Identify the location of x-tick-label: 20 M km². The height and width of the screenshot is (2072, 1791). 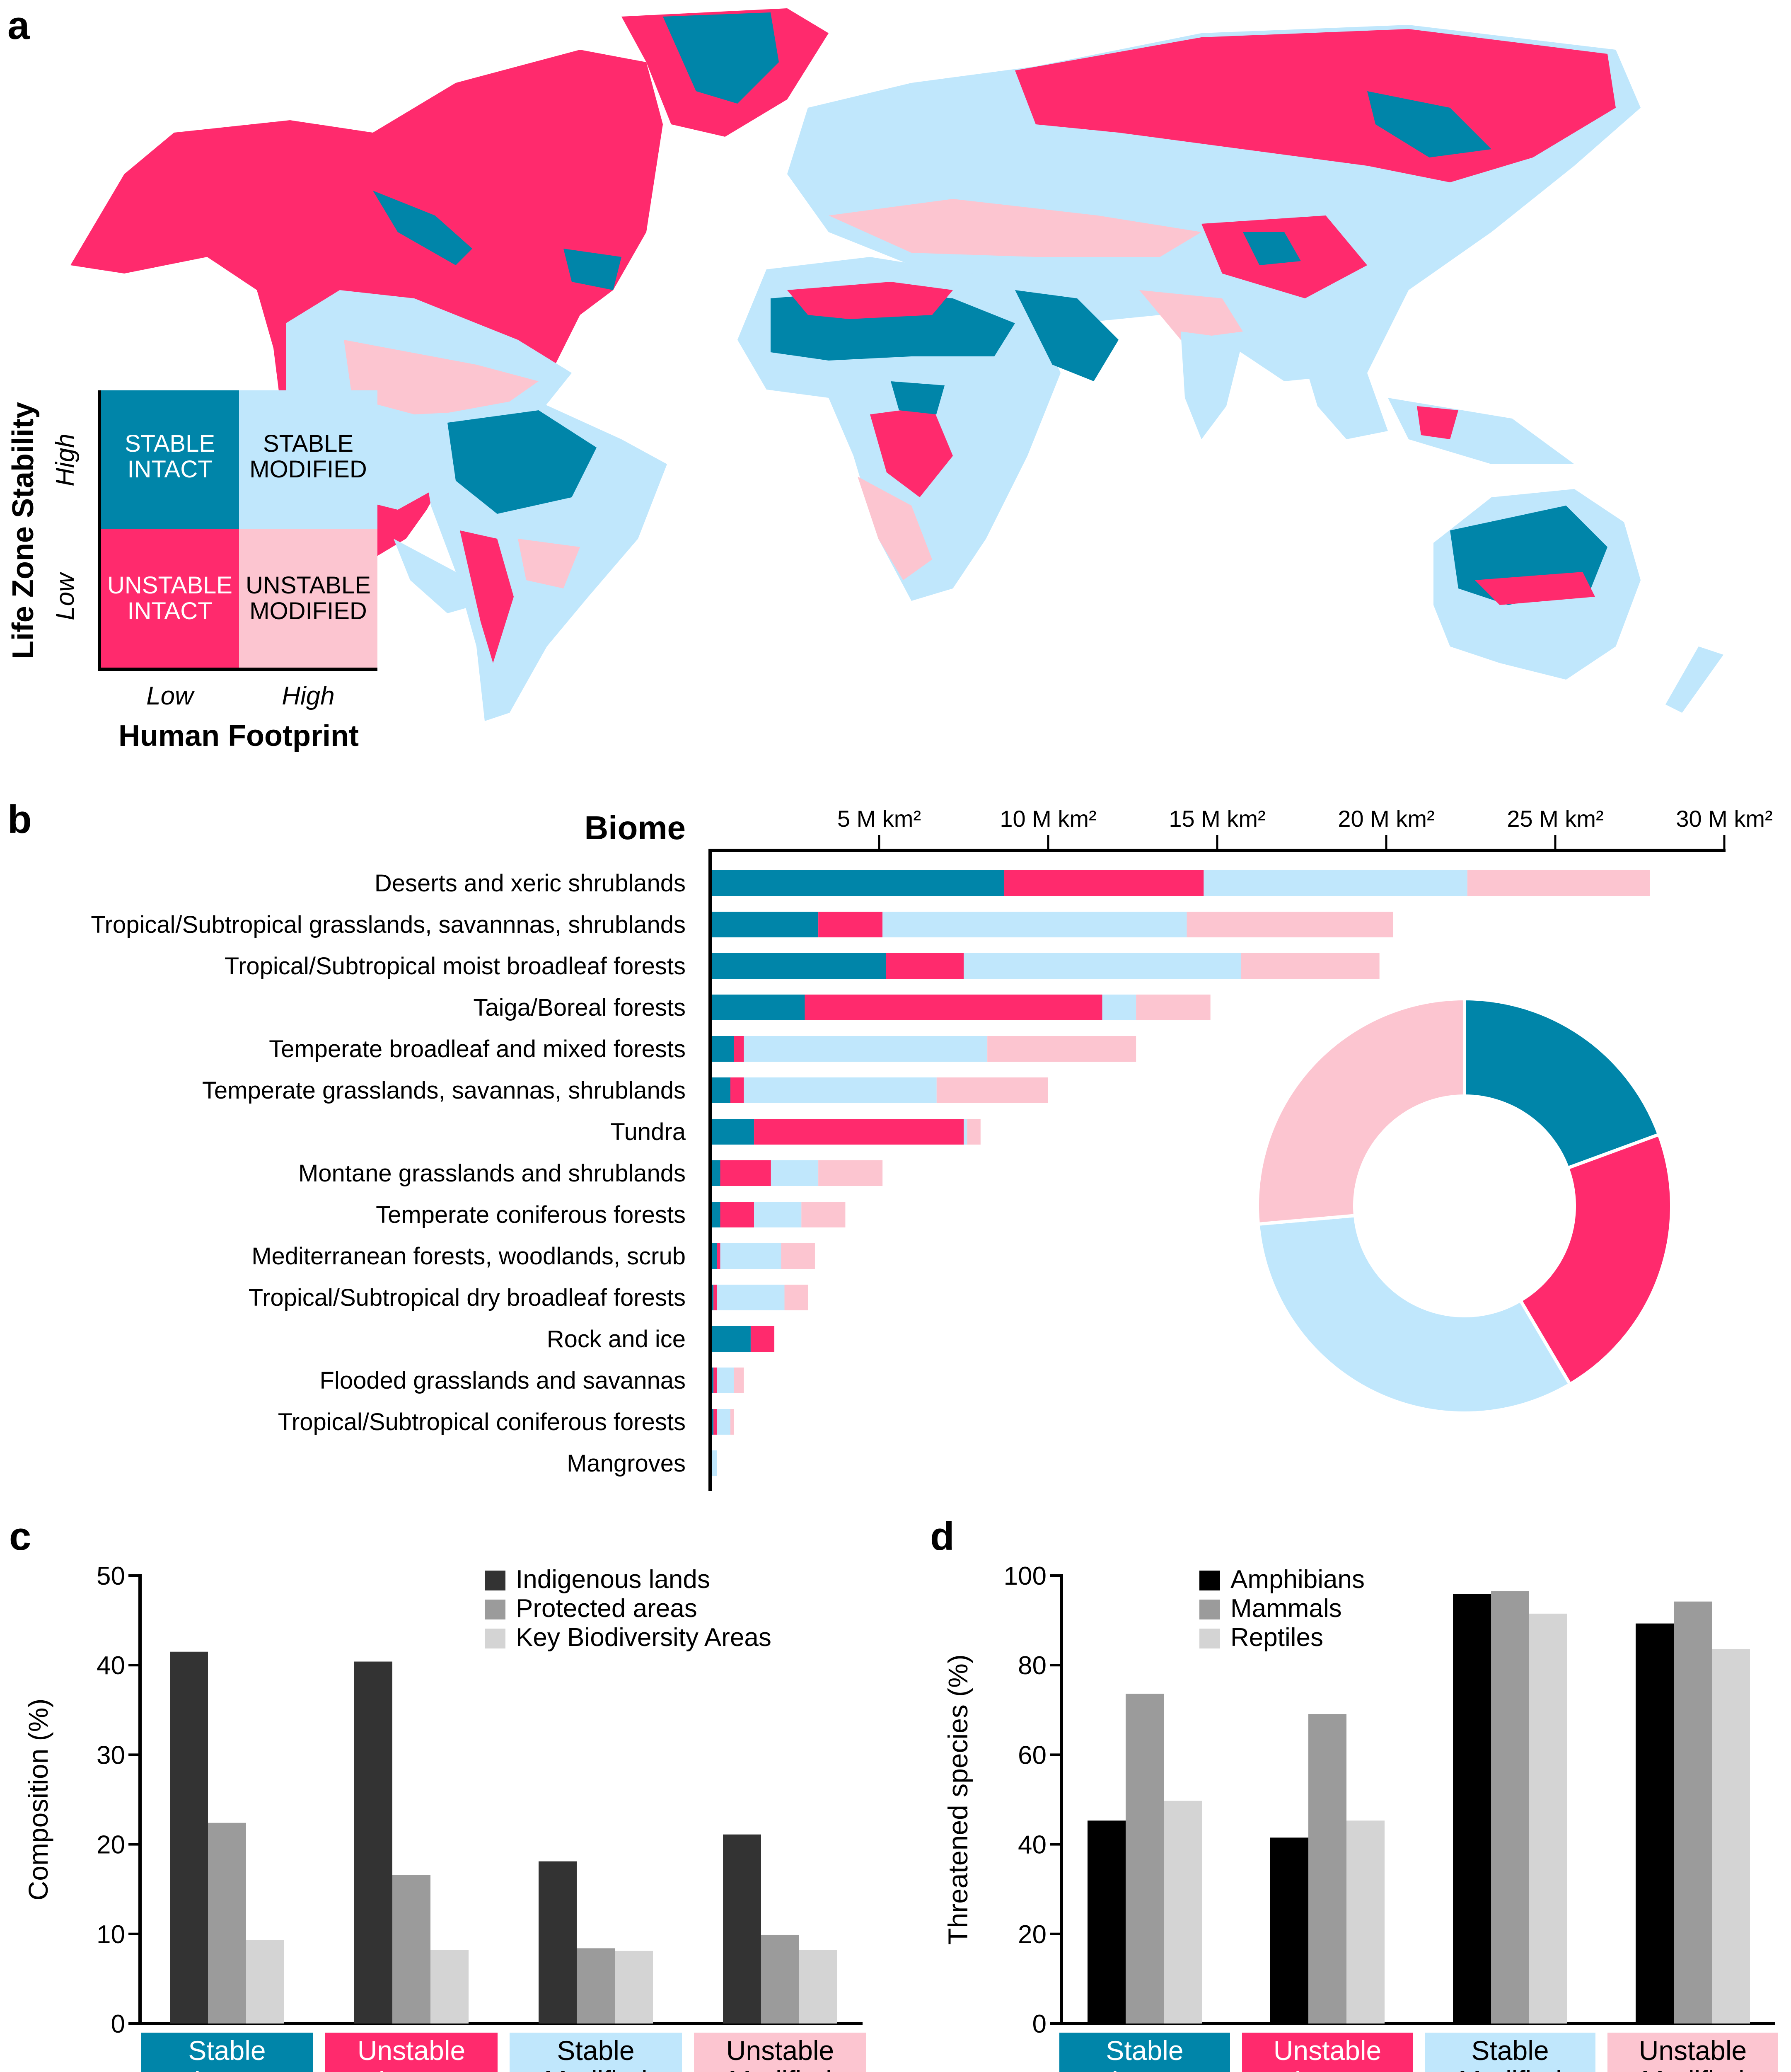
(1386, 819).